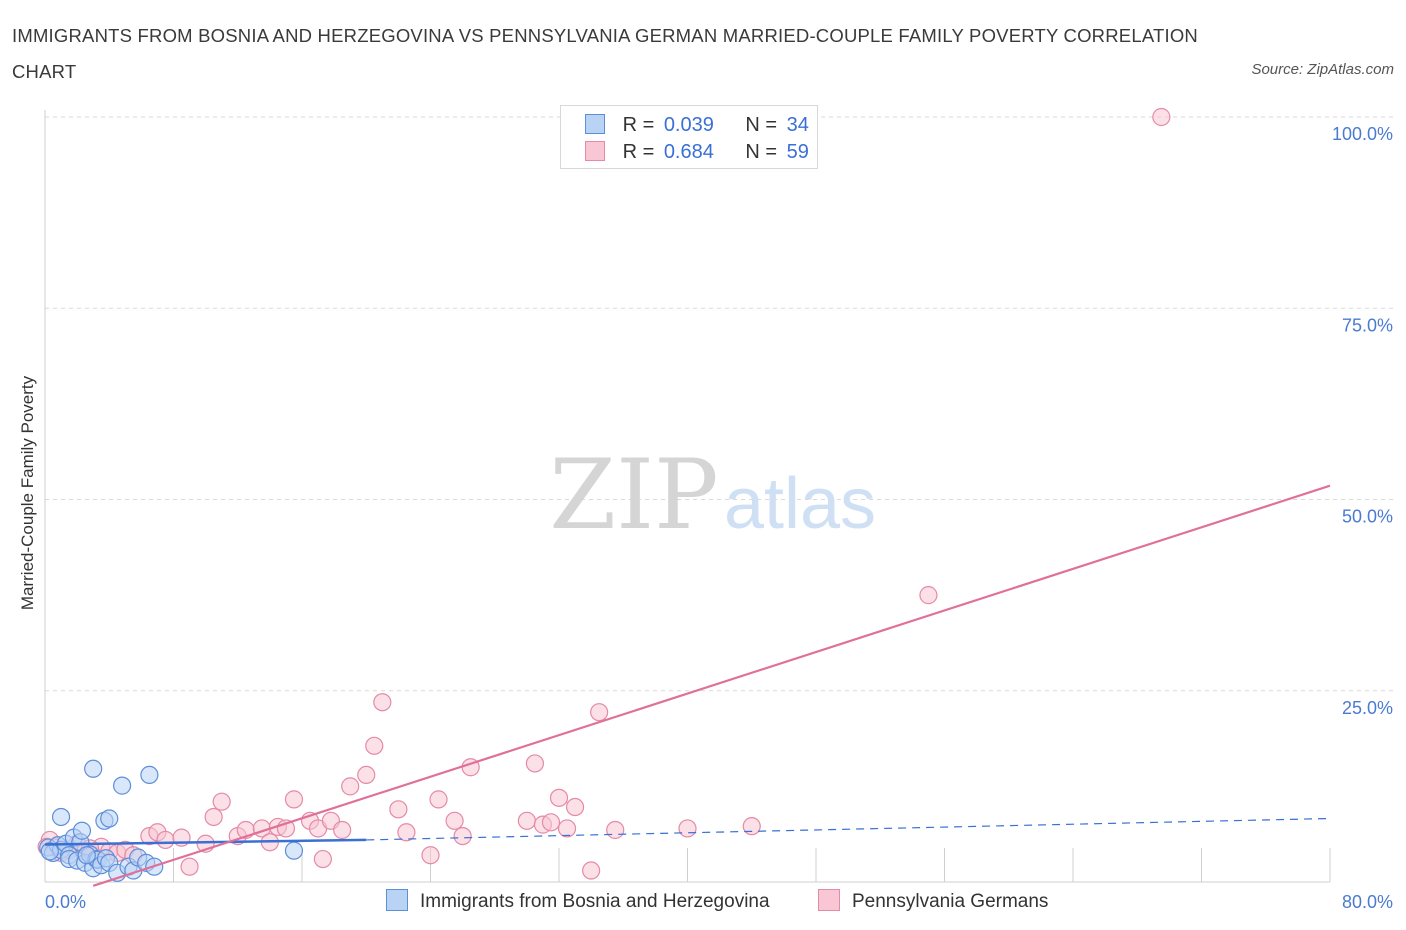 The height and width of the screenshot is (930, 1406). Describe the element at coordinates (595, 901) in the screenshot. I see `bottom-legend-label-blue: Immigrants from Bosnia and Herzegovina` at that location.